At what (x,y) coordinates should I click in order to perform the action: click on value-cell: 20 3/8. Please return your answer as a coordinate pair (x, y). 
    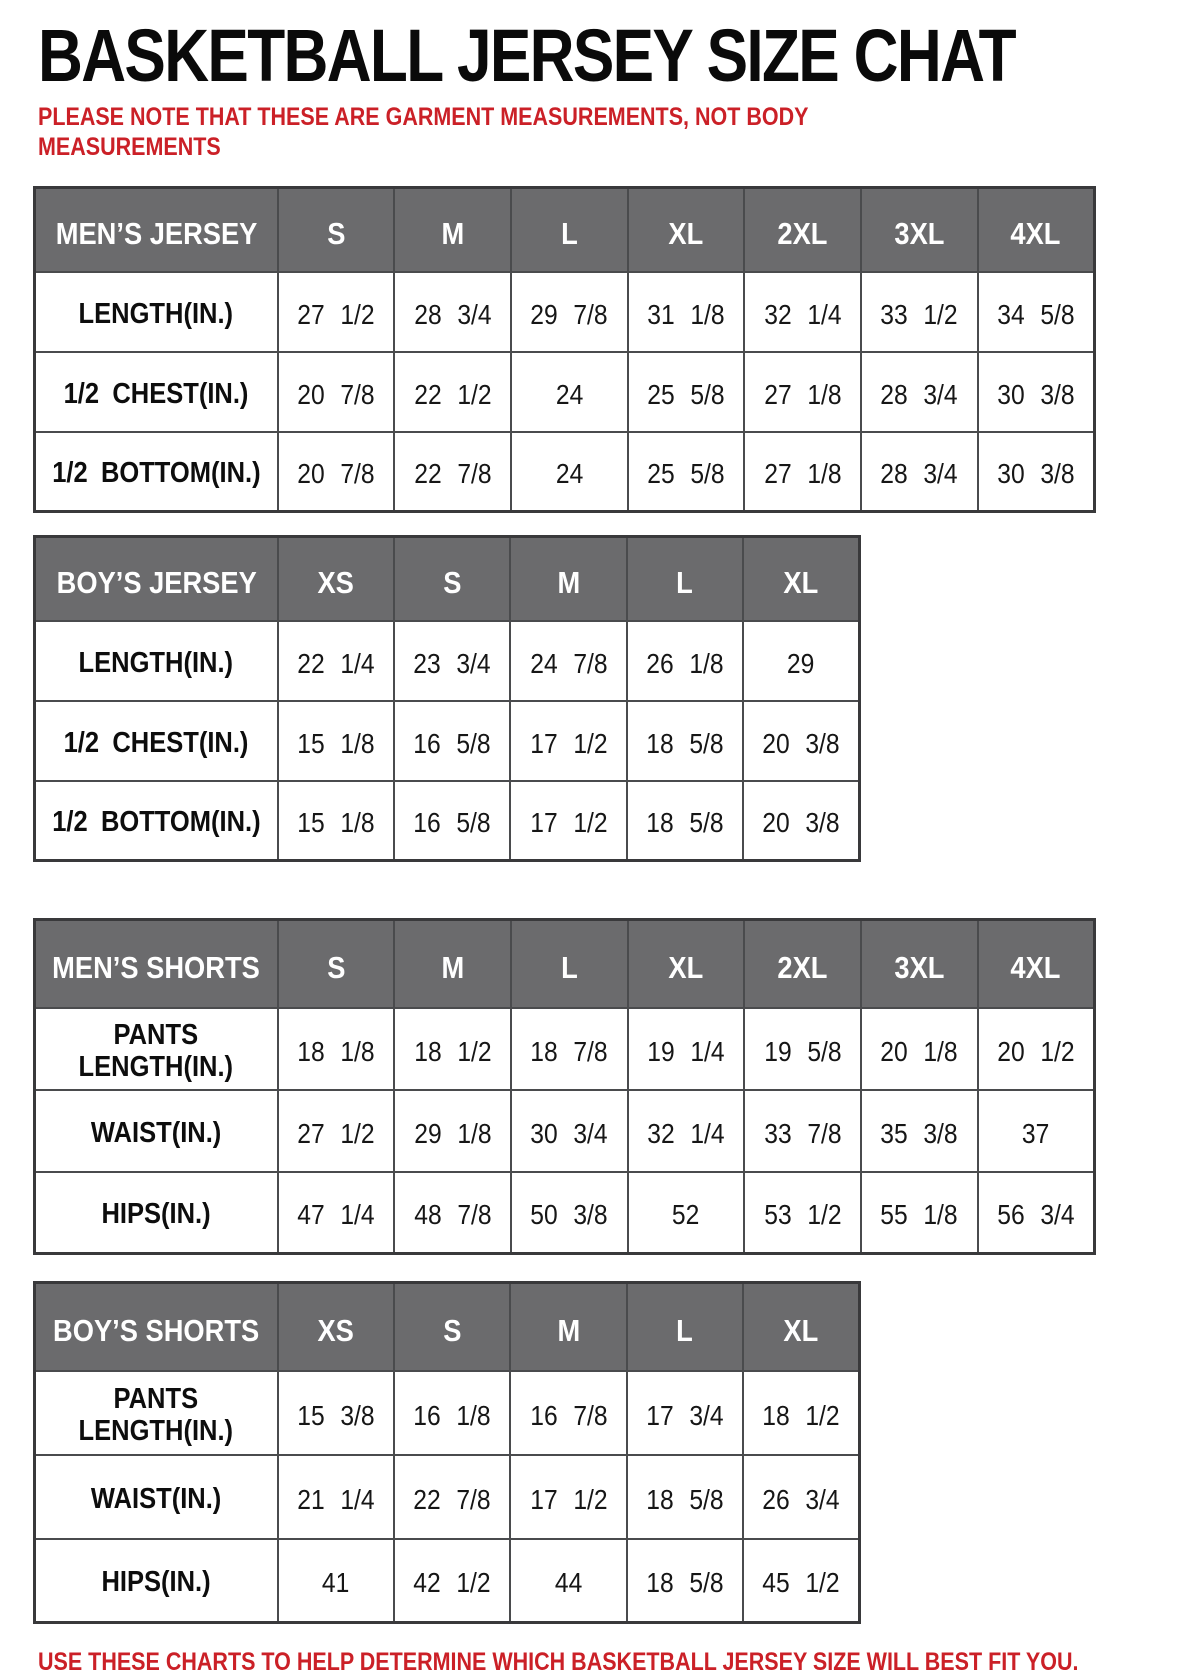
    Looking at the image, I should click on (801, 820).